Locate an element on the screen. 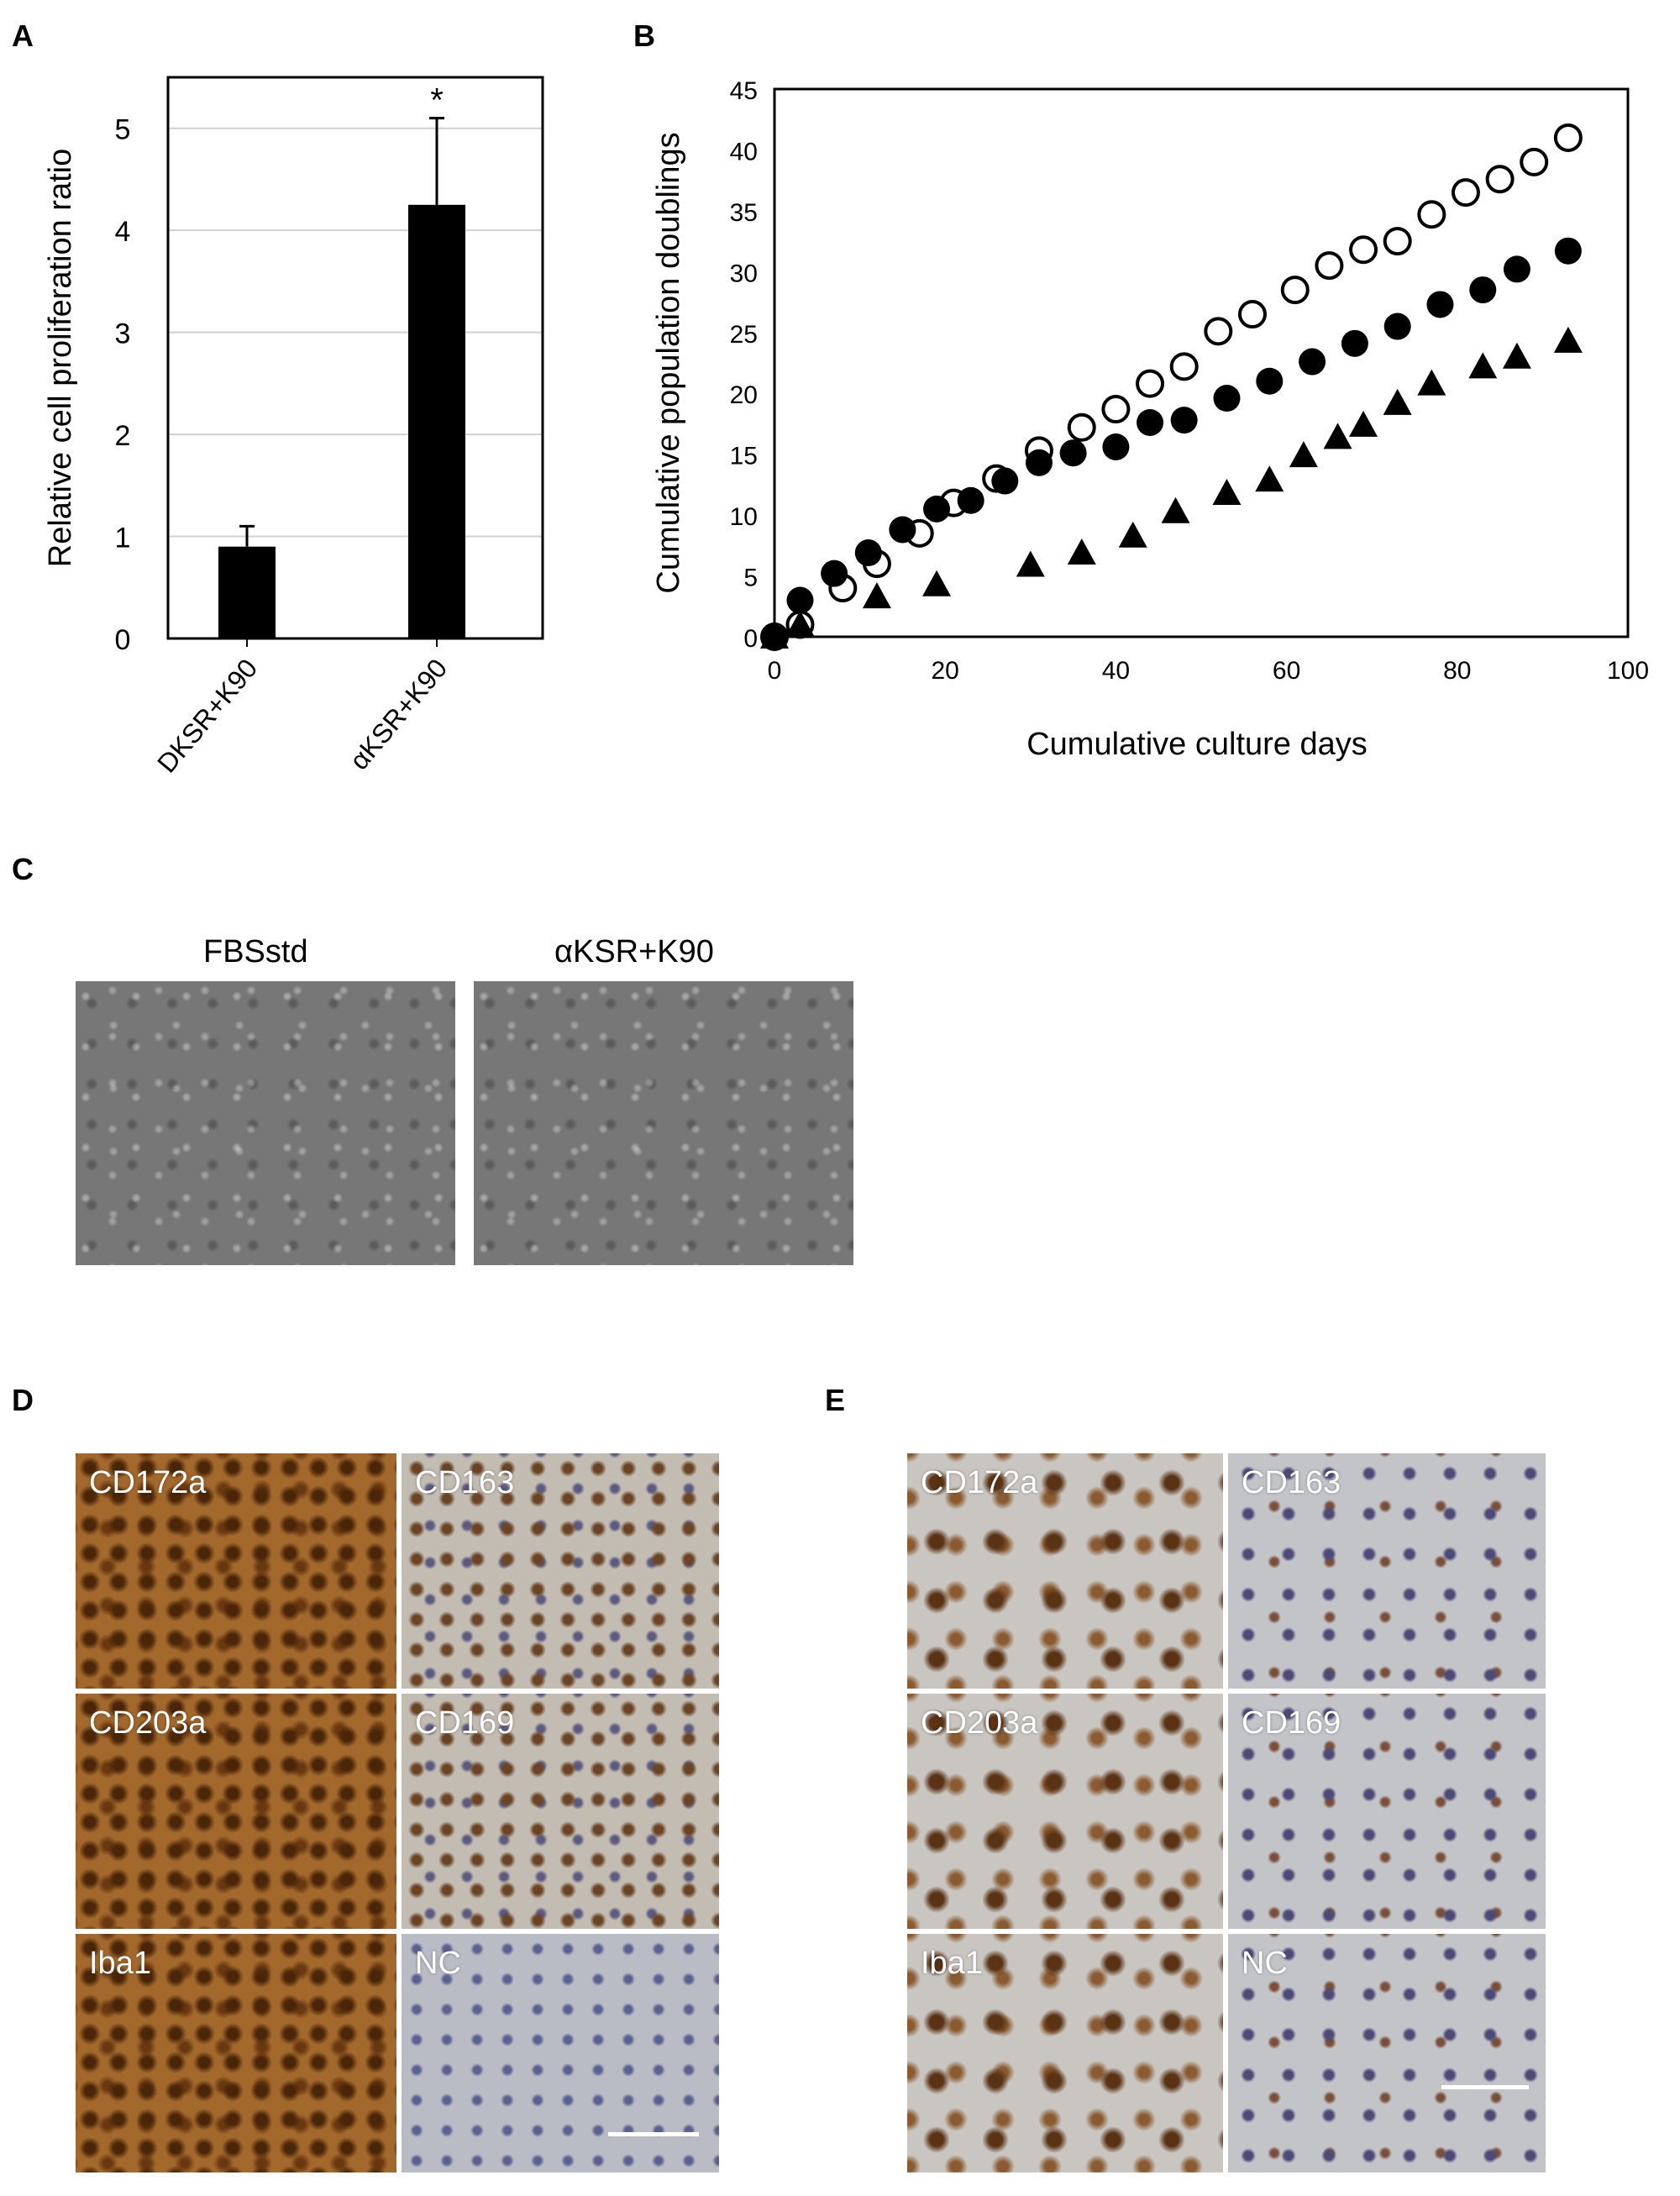 This screenshot has width=1680, height=2196. micrograph-aksr-k90 is located at coordinates (663, 1123).